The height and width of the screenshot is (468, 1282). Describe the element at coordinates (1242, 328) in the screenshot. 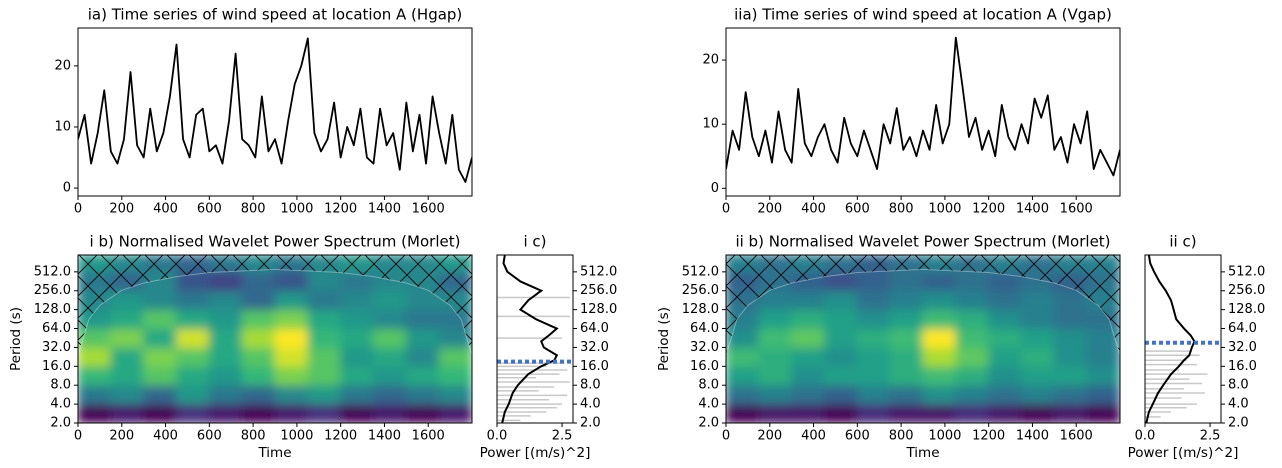

I see `y-tick-label: 64.0` at that location.